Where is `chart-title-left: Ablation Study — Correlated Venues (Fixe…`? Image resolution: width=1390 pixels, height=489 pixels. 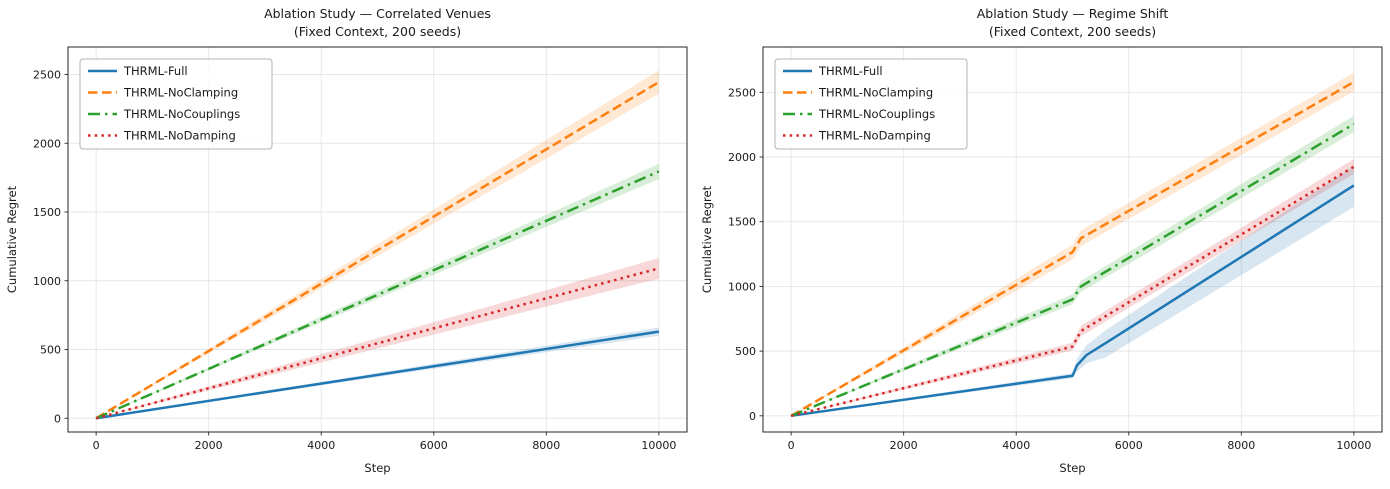 chart-title-left: Ablation Study — Correlated Venues (Fixe… is located at coordinates (377, 23).